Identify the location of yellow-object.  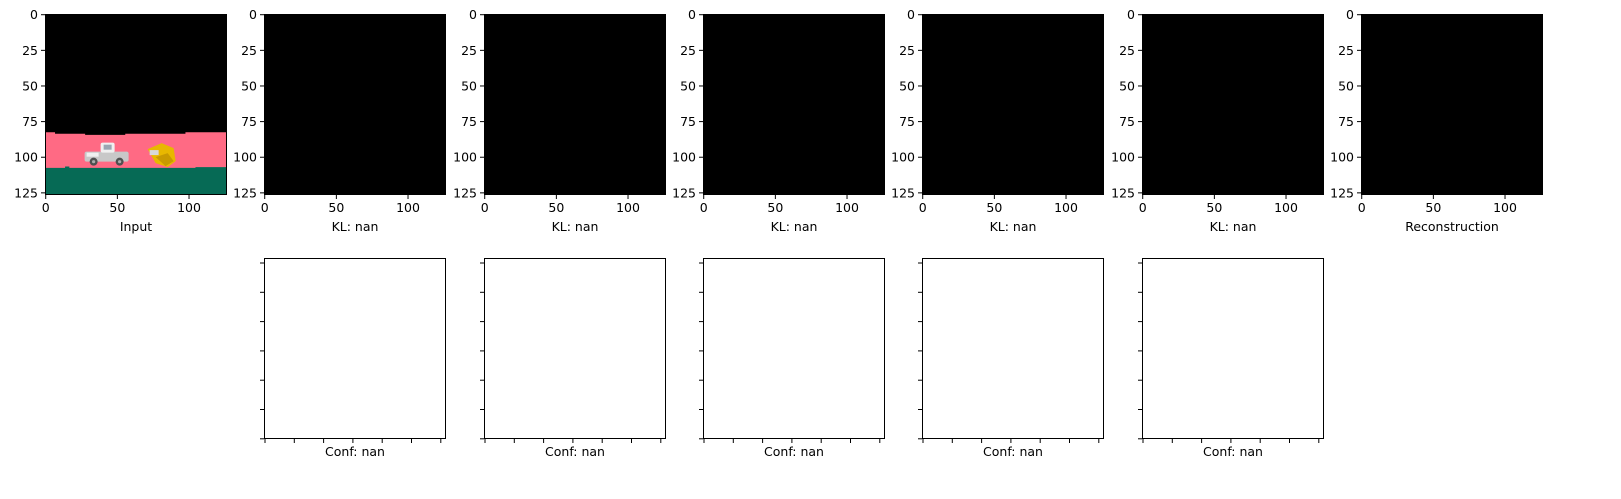
(161, 155).